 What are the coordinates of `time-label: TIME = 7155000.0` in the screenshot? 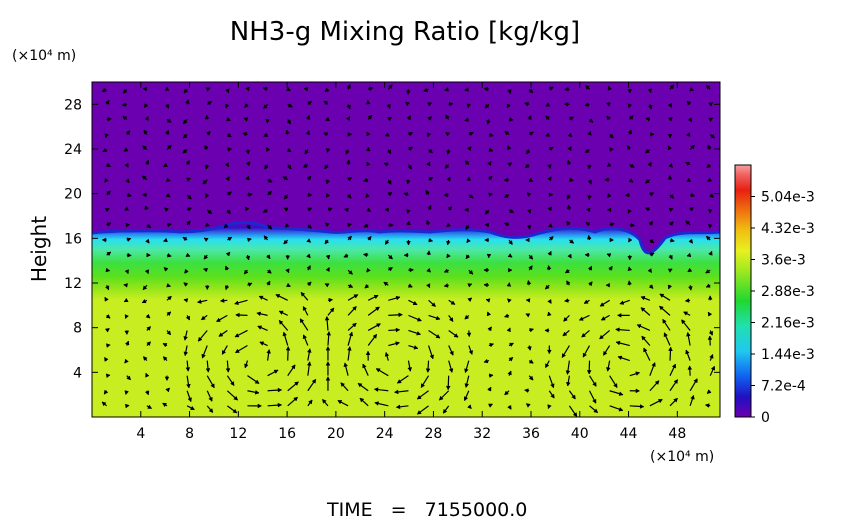 It's located at (426, 509).